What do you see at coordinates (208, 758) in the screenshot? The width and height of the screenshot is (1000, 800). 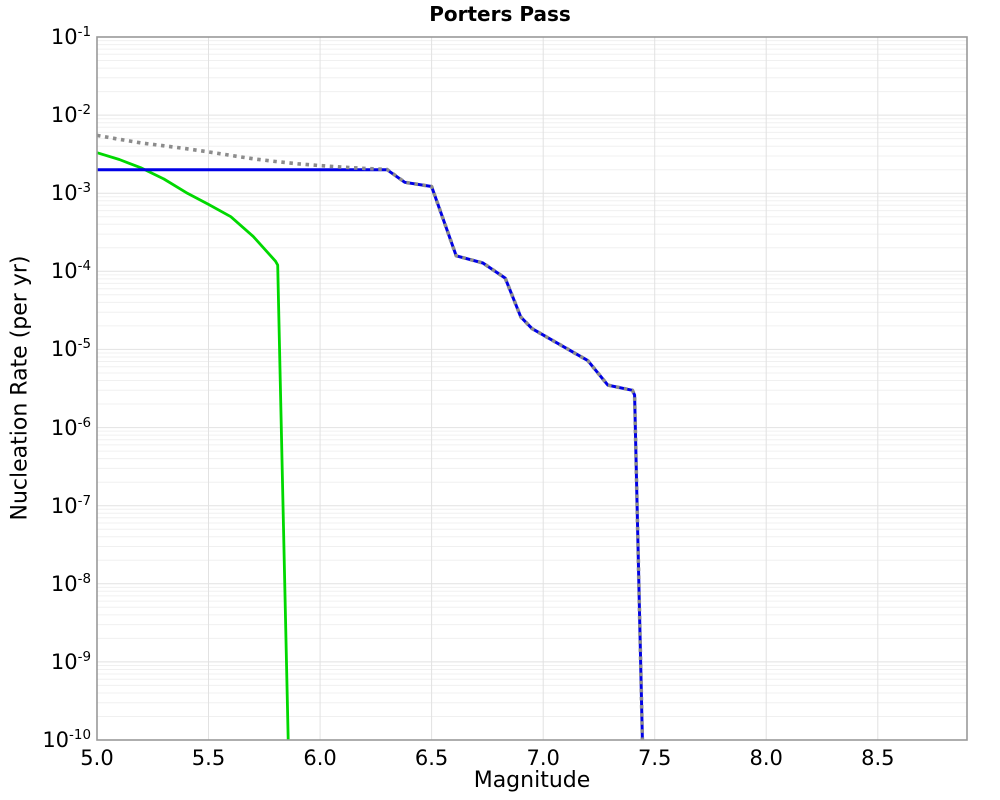 I see `x-tick-label: 5.5` at bounding box center [208, 758].